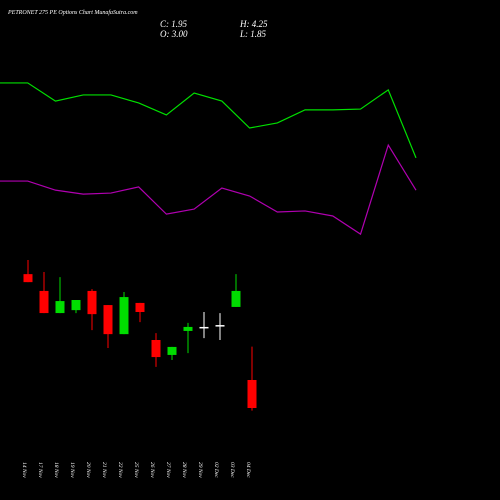 This screenshot has height=500, width=500. I want to click on x-tick-label: 02 Dec, so click(216, 470).